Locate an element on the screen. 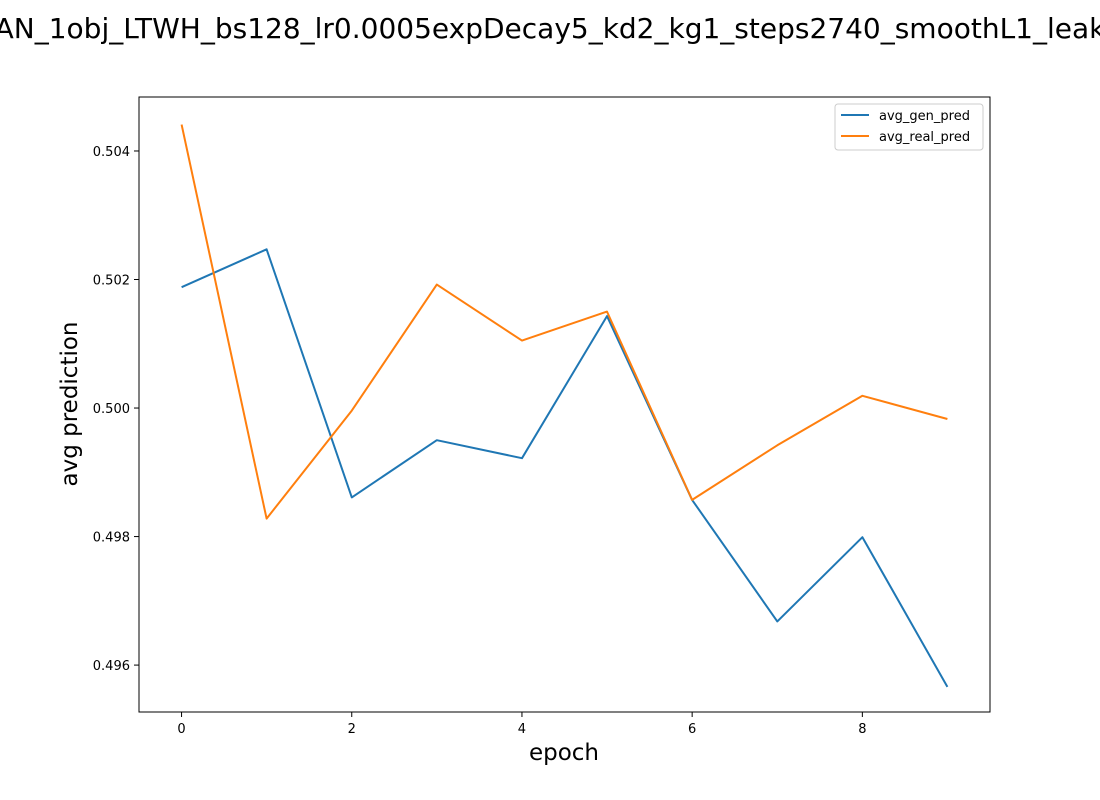  legend-label-avg-gen-pred: avg_gen_pred is located at coordinates (924, 116).